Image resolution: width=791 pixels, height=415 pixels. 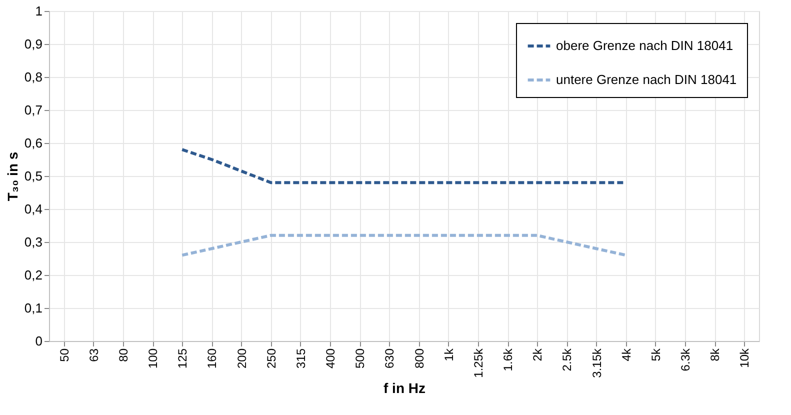 I want to click on y-tick-label: 0,7, so click(x=33, y=110).